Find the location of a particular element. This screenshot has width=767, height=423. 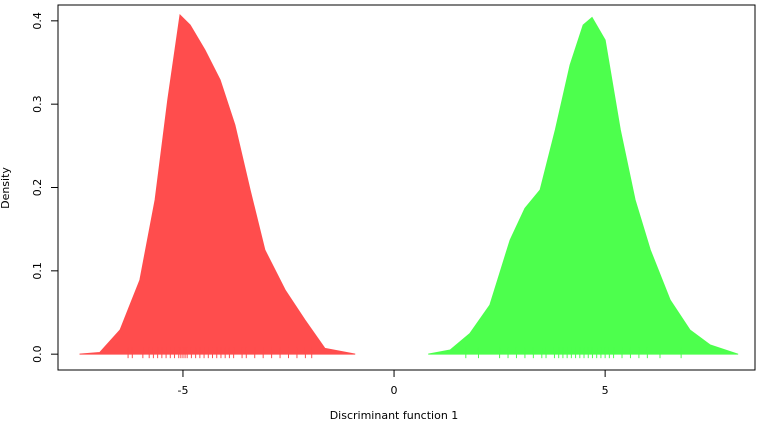

y-tick-label: 0.1 is located at coordinates (37, 271).